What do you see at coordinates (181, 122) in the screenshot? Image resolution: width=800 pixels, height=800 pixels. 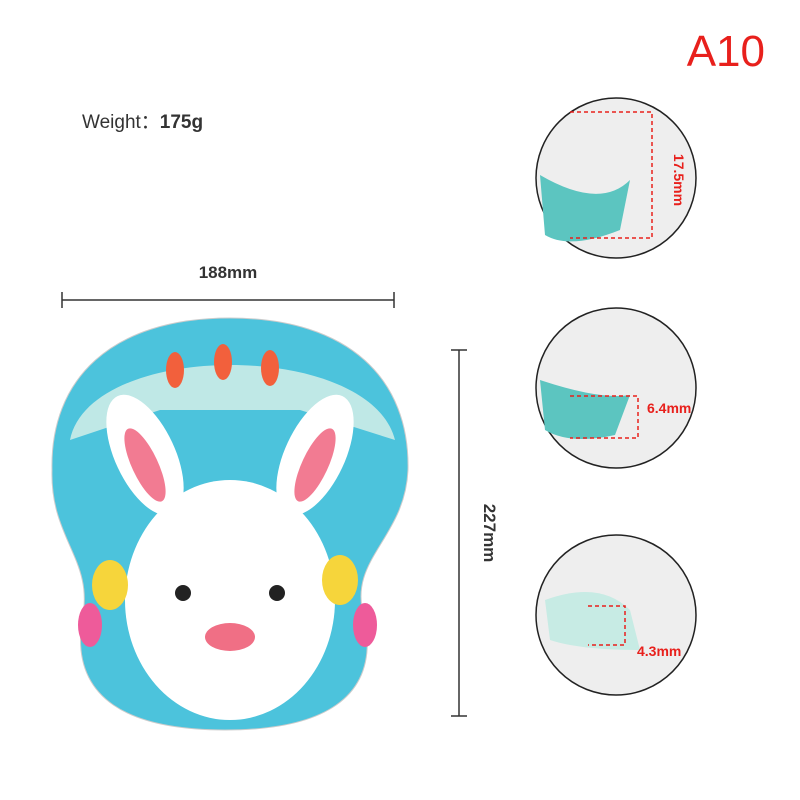 I see `weight-value: 175g` at bounding box center [181, 122].